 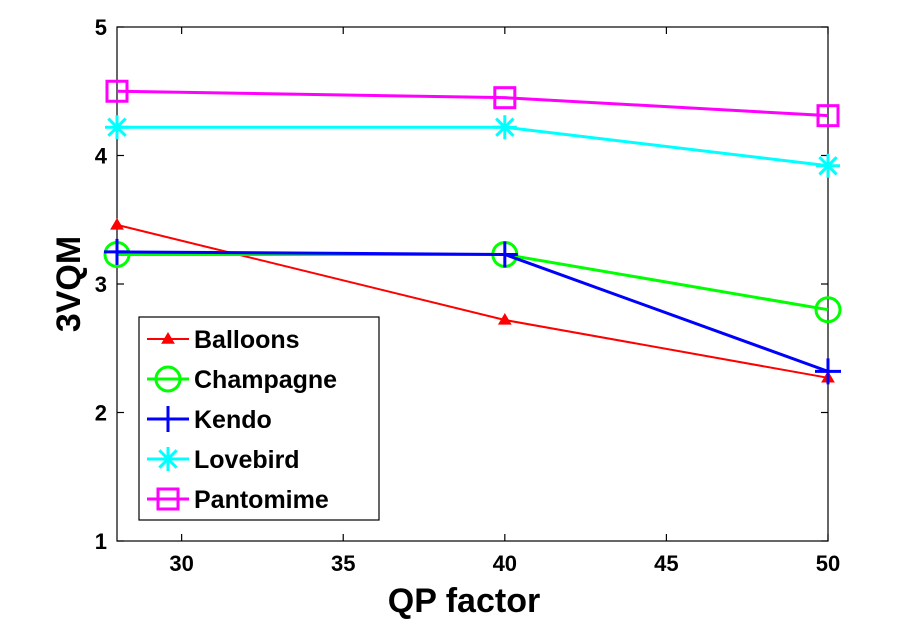 What do you see at coordinates (168, 459) in the screenshot?
I see `legend-marker-lovebird` at bounding box center [168, 459].